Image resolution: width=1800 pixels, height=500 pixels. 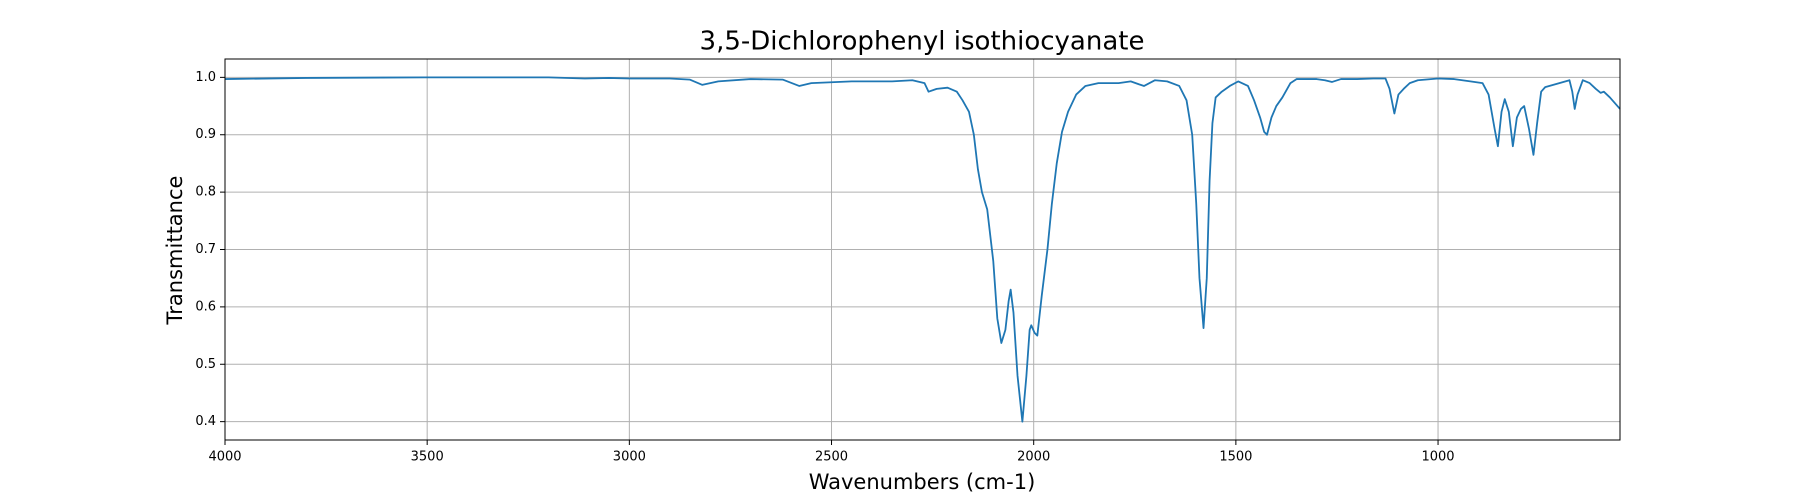 What do you see at coordinates (205, 134) in the screenshot?
I see `y-tick-label: 0.9` at bounding box center [205, 134].